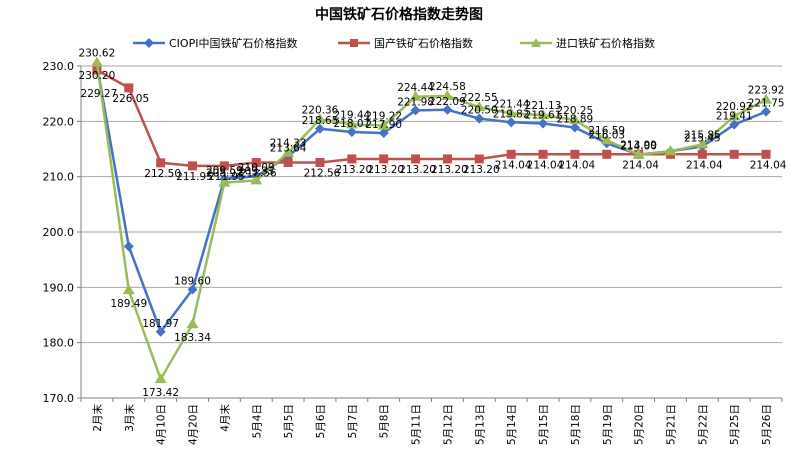 This screenshot has height=459, width=799. What do you see at coordinates (226, 177) in the screenshot?
I see `data-label-s1-4: 211.95` at bounding box center [226, 177].